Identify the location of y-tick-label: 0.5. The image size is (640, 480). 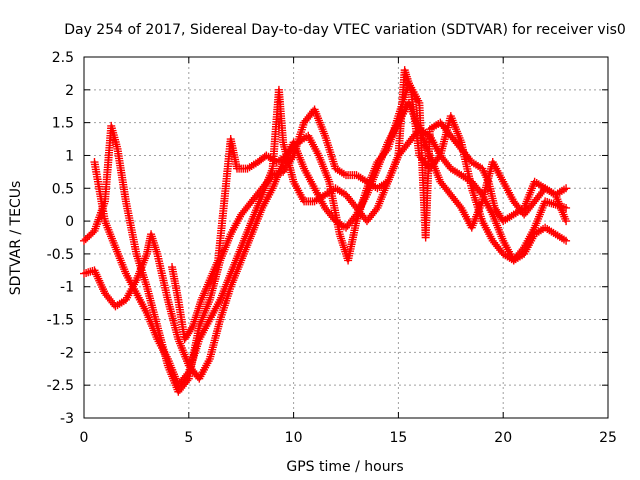
(63, 189).